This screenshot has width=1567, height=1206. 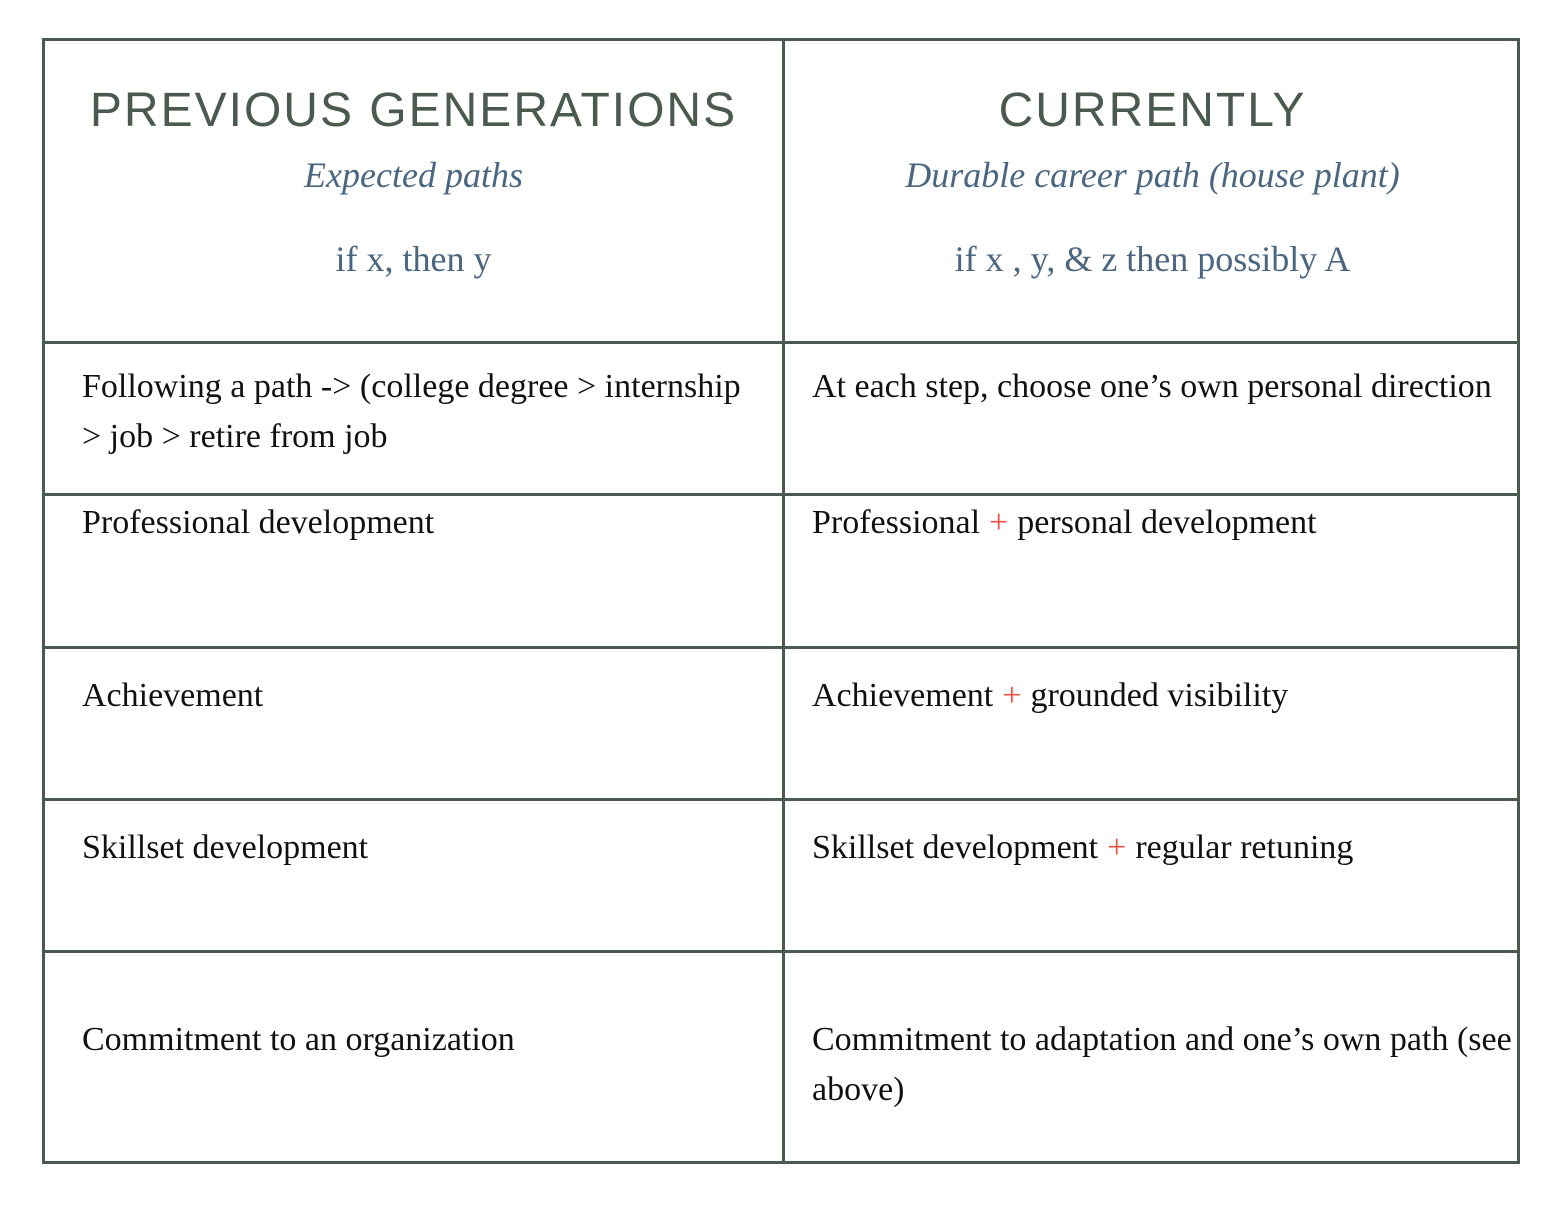 I want to click on text-segment: grounded visibility, so click(x=1159, y=695).